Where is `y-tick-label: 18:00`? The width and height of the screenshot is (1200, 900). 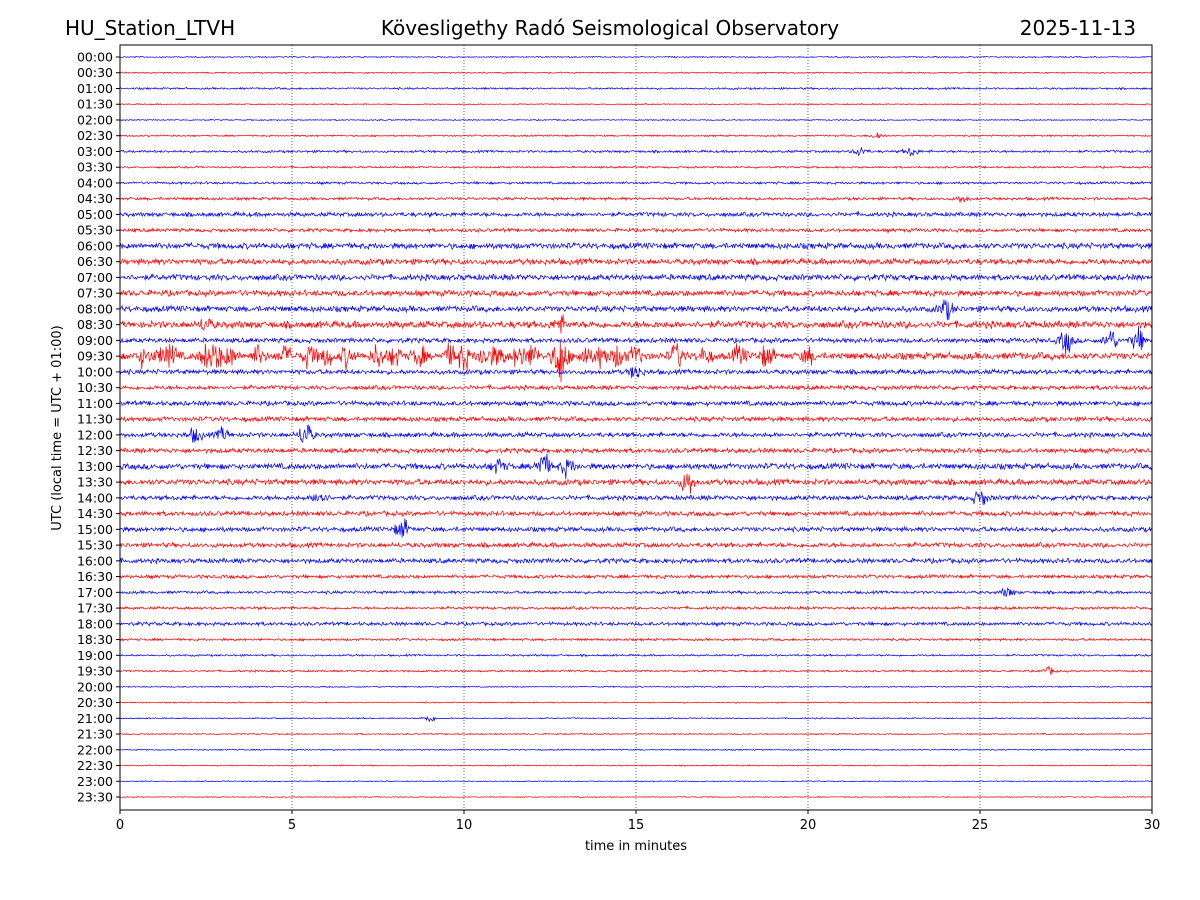 y-tick-label: 18:00 is located at coordinates (95, 623).